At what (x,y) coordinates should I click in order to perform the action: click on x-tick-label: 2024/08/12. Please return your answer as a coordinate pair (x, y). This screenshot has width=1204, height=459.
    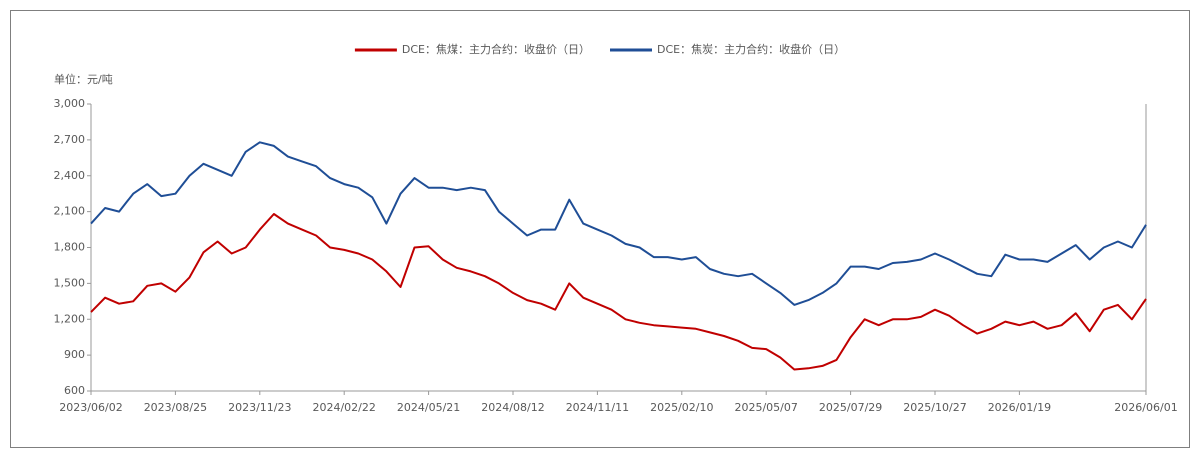
    Looking at the image, I should click on (512, 407).